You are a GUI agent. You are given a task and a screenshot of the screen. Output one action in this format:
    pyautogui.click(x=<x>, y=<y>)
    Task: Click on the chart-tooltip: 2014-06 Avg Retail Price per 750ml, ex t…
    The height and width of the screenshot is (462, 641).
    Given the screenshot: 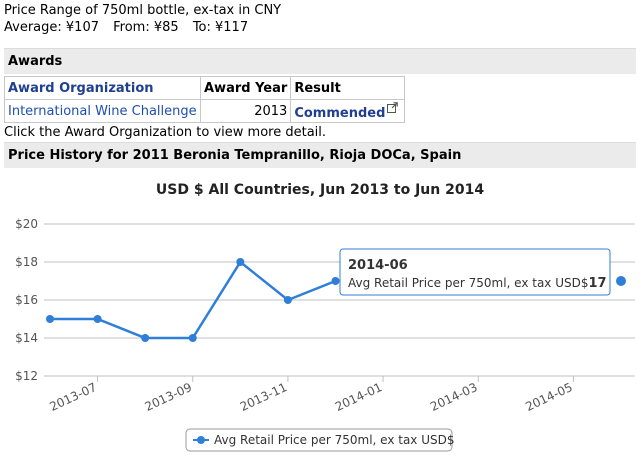 What is the action you would take?
    pyautogui.click(x=475, y=272)
    